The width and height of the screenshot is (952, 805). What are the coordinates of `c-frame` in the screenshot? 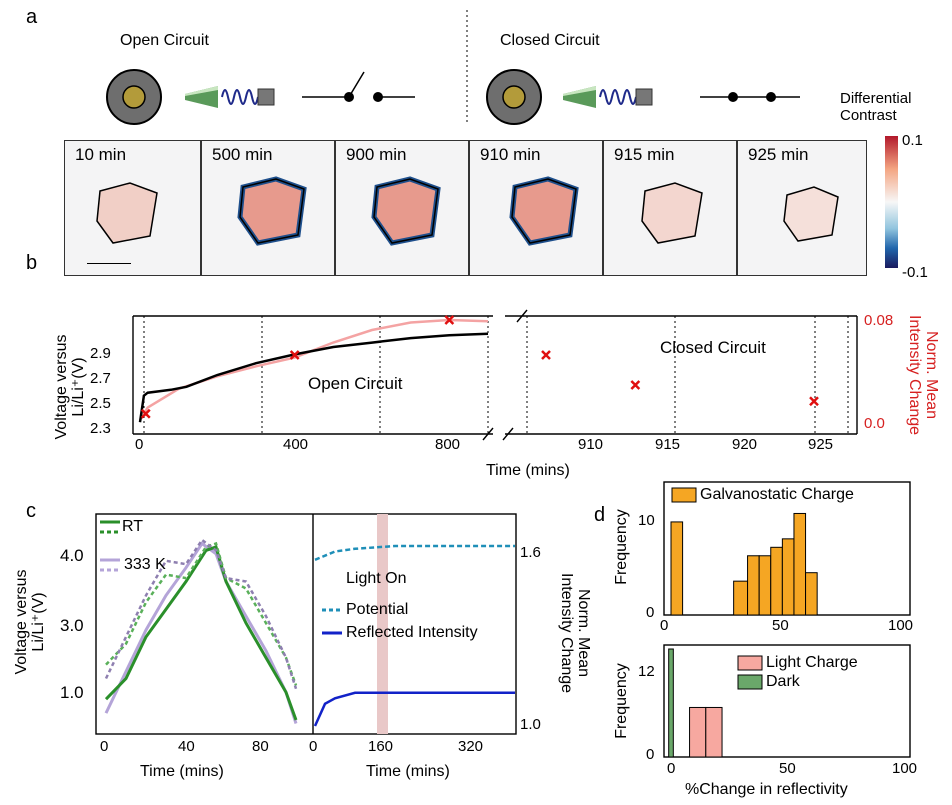 It's located at (306, 624).